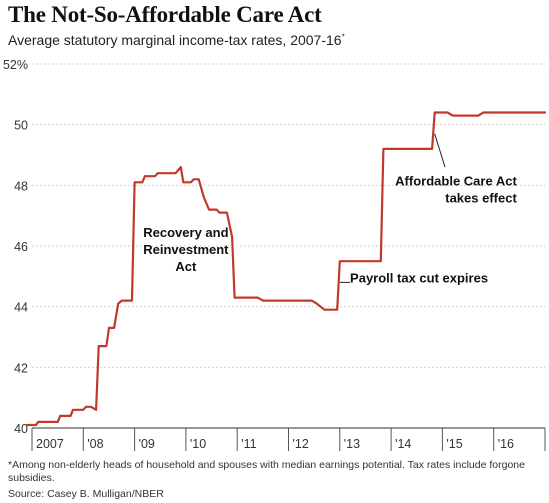 The width and height of the screenshot is (549, 503). I want to click on x-tick-label-2015: '15, so click(454, 444).